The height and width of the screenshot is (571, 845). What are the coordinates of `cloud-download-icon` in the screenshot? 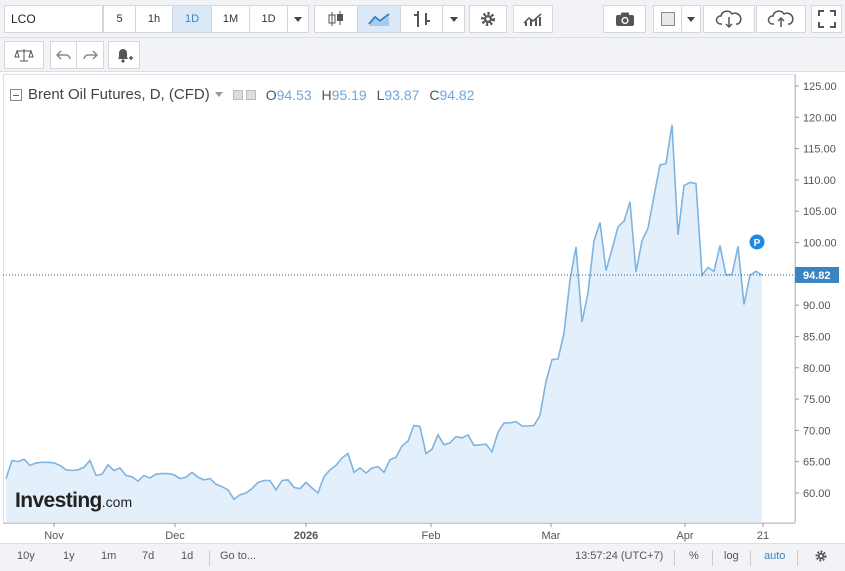 It's located at (728, 19).